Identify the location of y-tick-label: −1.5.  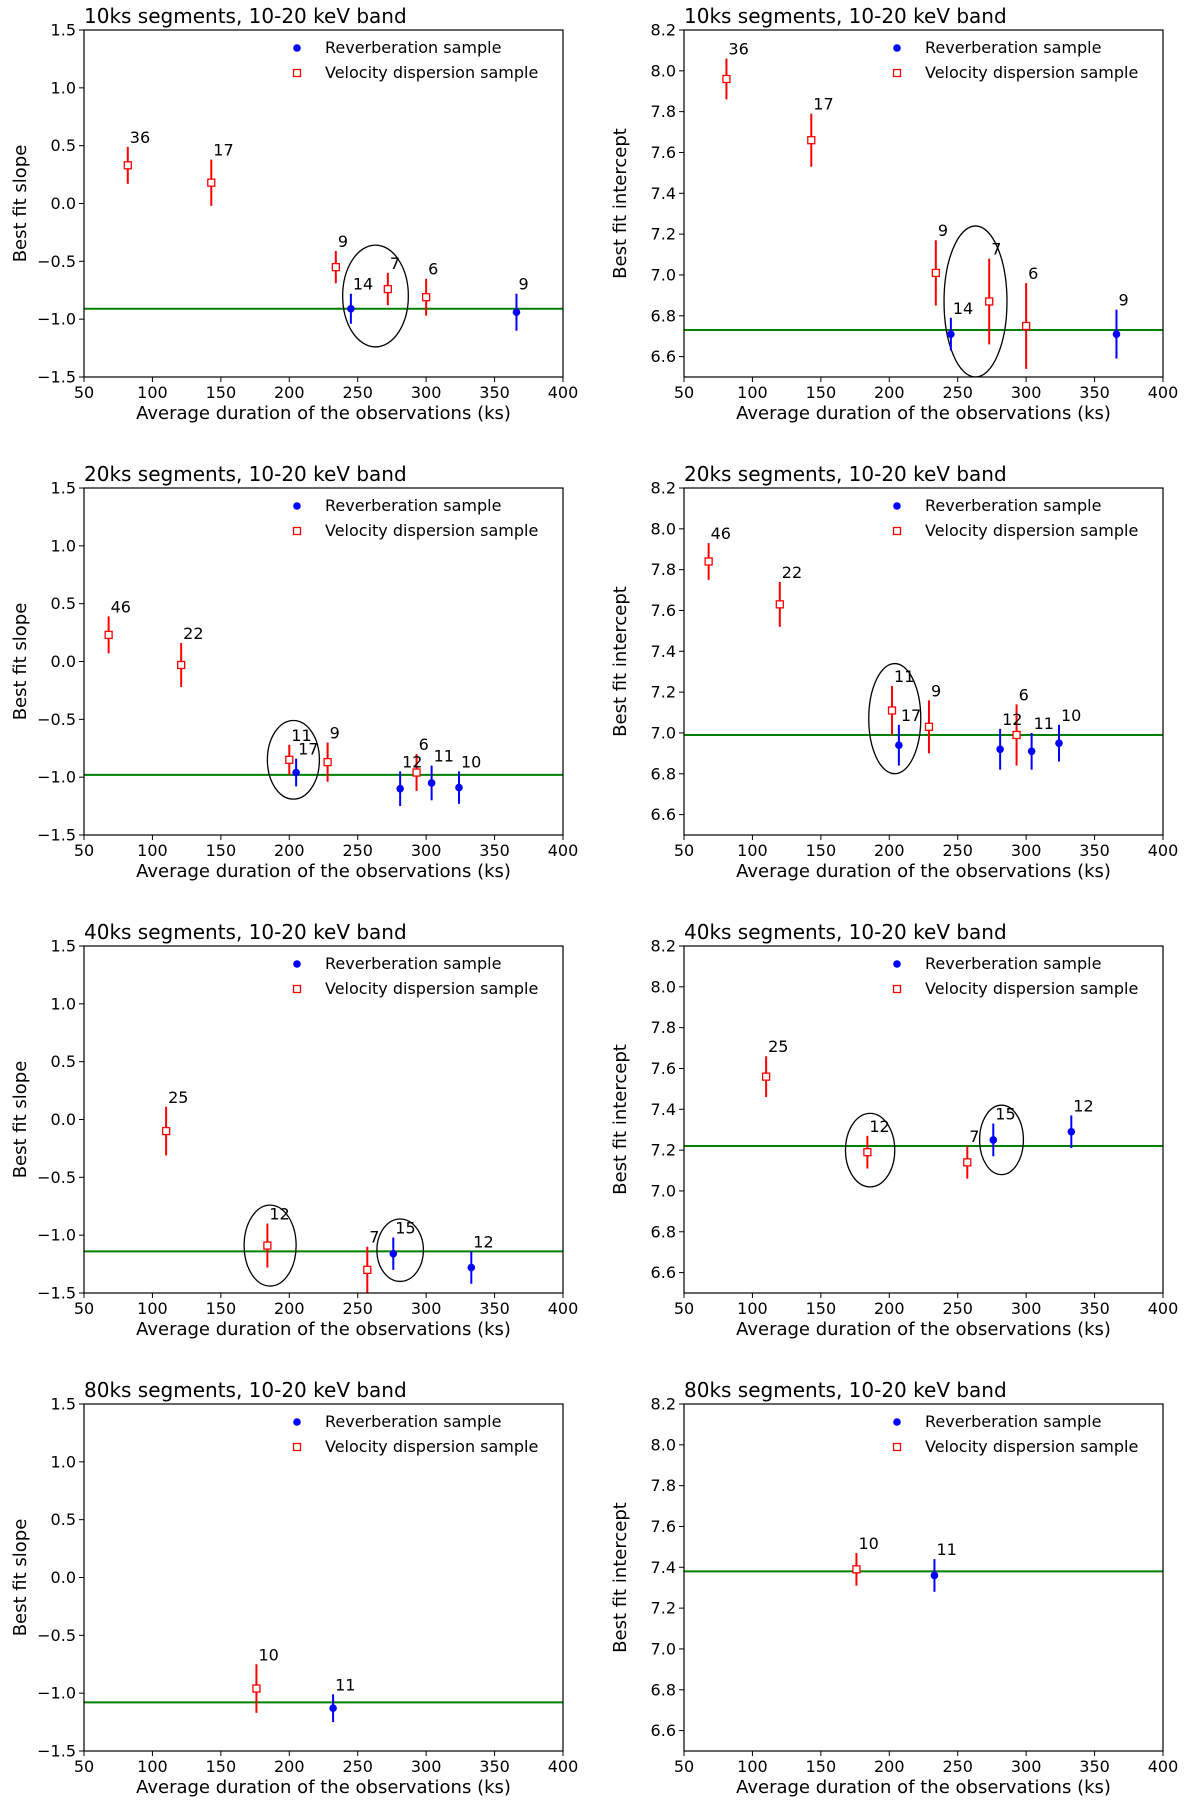
(56, 1751).